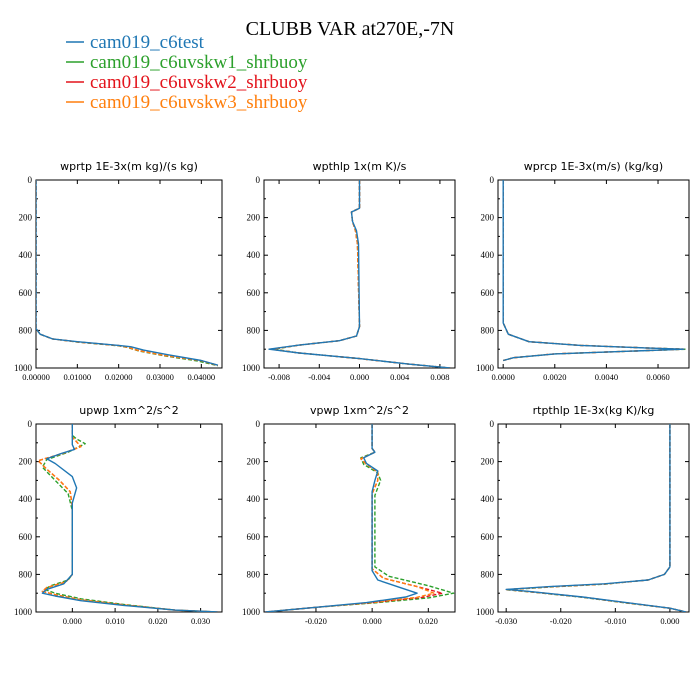 The height and width of the screenshot is (700, 700). Describe the element at coordinates (594, 410) in the screenshot. I see `panel-title: rtpthlp 1E-3x(kg K)/kg` at that location.